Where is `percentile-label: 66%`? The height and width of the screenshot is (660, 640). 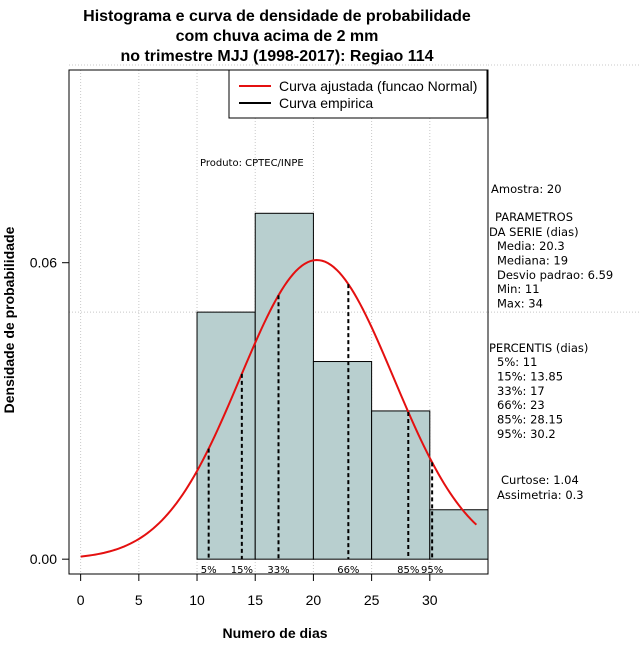 percentile-label: 66% is located at coordinates (348, 570).